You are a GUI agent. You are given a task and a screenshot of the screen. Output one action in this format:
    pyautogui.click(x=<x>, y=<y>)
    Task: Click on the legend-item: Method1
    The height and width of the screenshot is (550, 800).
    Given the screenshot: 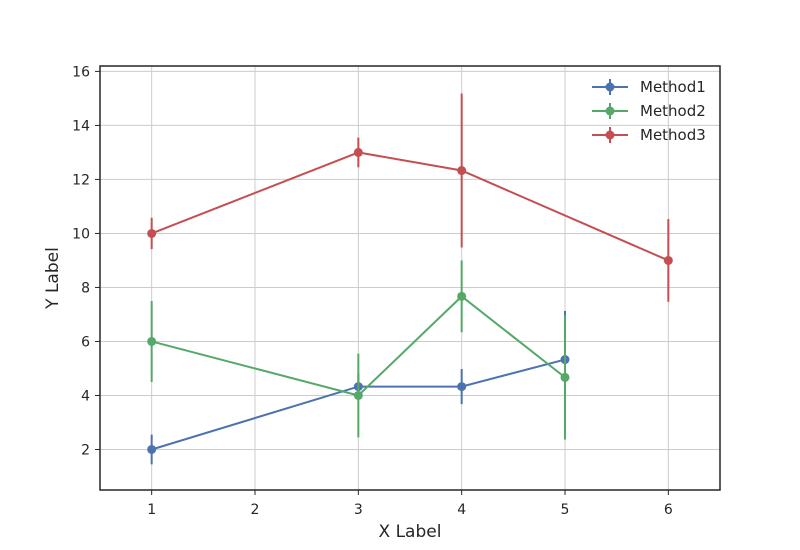 What is the action you would take?
    pyautogui.click(x=649, y=87)
    